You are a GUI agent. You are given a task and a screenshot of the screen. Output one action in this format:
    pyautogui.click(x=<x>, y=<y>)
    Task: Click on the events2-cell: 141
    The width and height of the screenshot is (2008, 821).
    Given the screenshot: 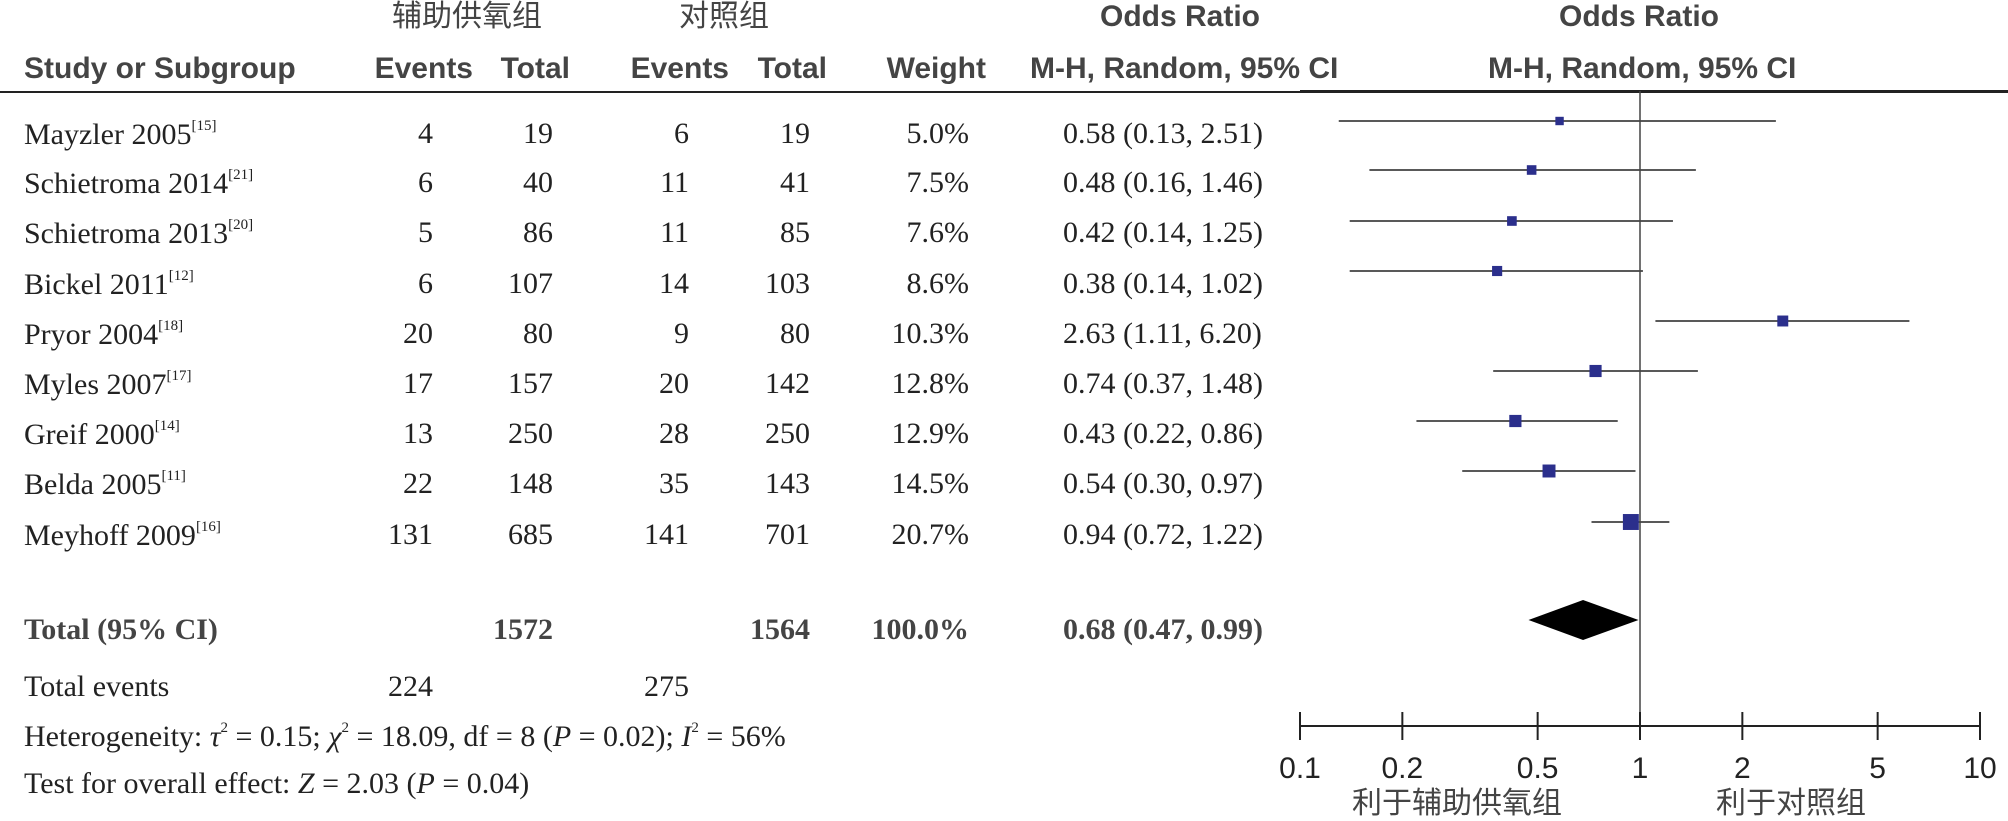 What is the action you would take?
    pyautogui.click(x=666, y=534)
    